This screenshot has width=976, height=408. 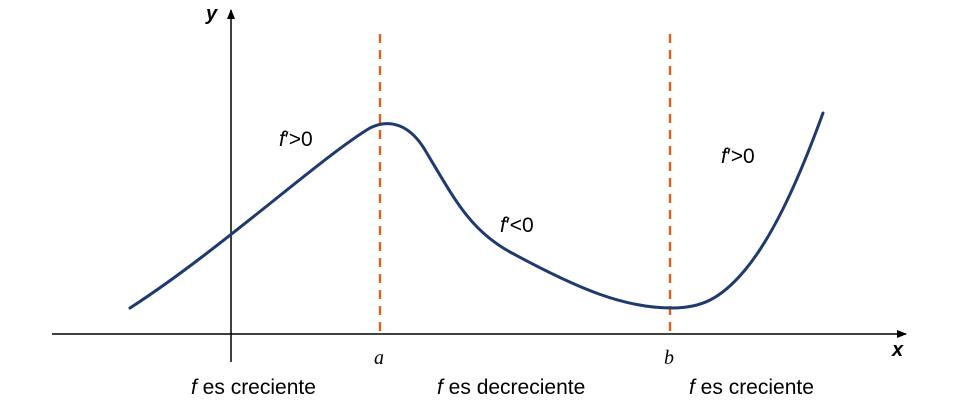 I want to click on interval-label-1: f es creciente, so click(x=253, y=387).